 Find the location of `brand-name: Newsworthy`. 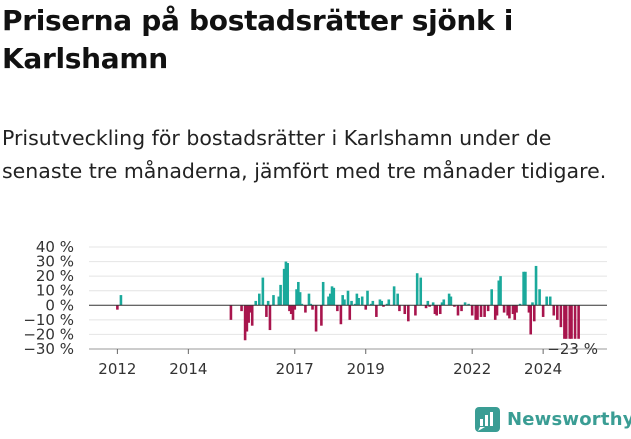

brand-name: Newsworthy is located at coordinates (569, 419).